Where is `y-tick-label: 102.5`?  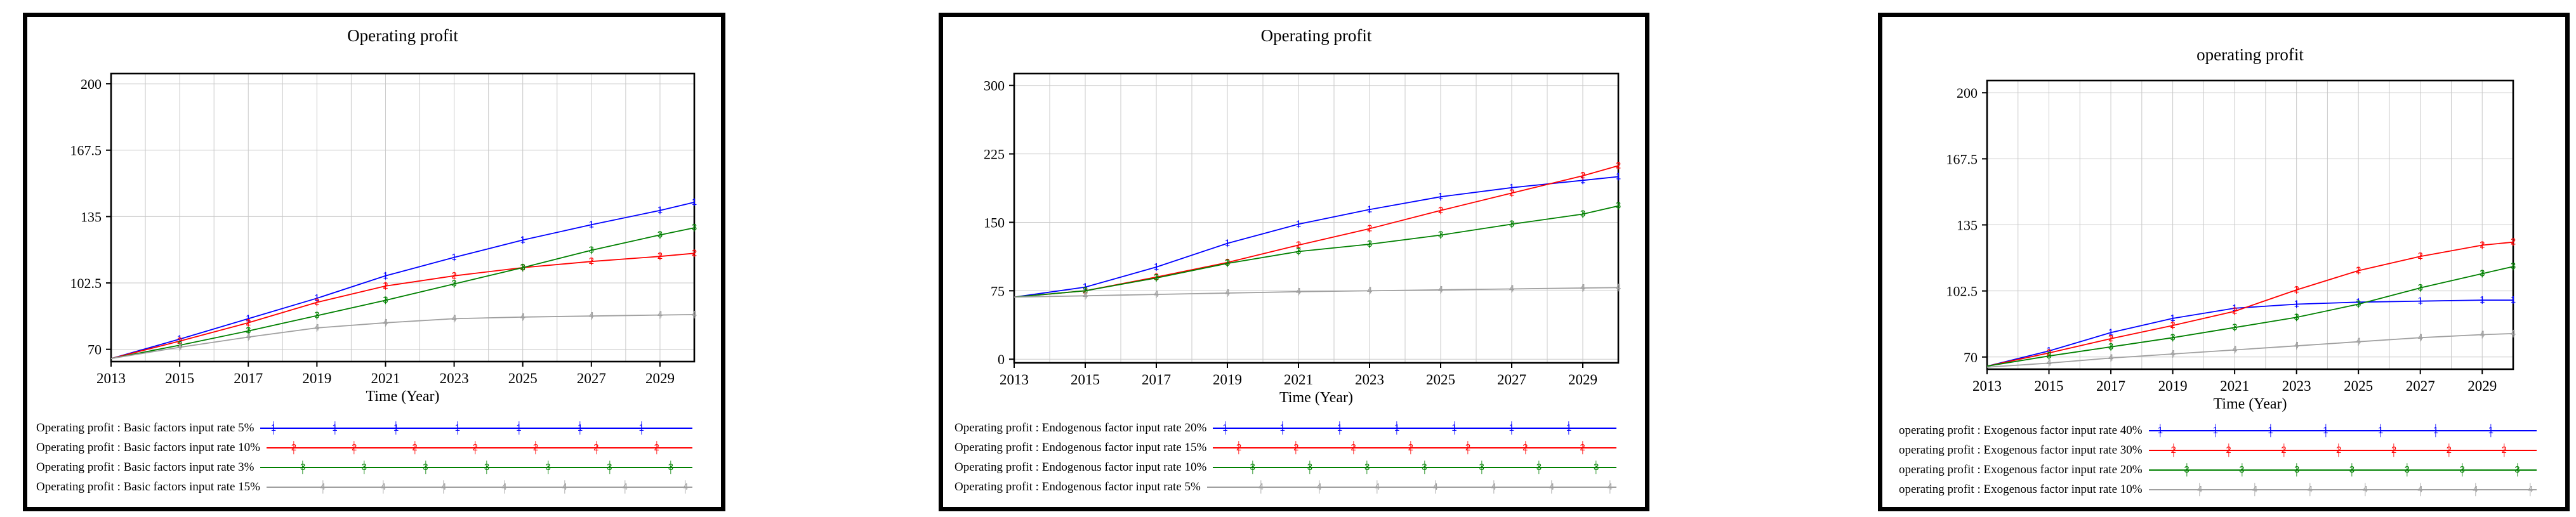
y-tick-label: 102.5 is located at coordinates (1962, 291).